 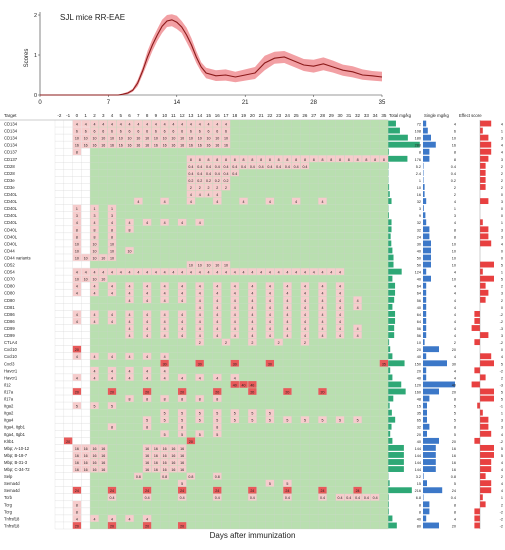 What do you see at coordinates (419, 251) in the screenshot?
I see `total-dose-value: 40` at bounding box center [419, 251].